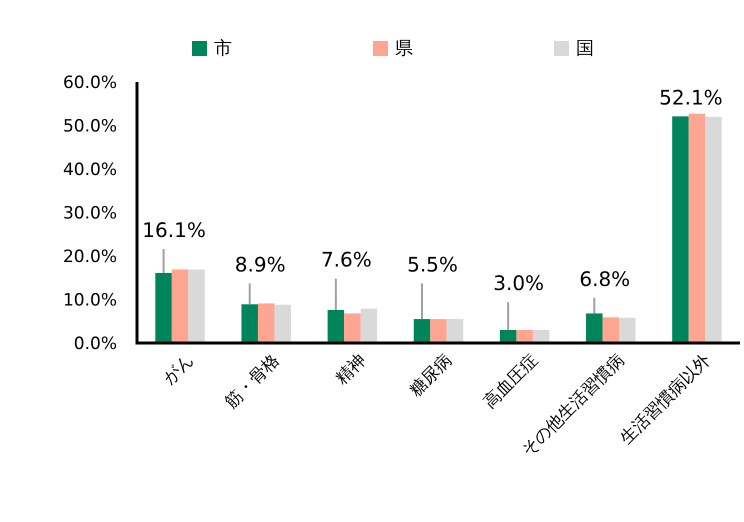 Image resolution: width=744 pixels, height=522 pixels. What do you see at coordinates (585, 48) in the screenshot?
I see `legend-label: 国` at bounding box center [585, 48].